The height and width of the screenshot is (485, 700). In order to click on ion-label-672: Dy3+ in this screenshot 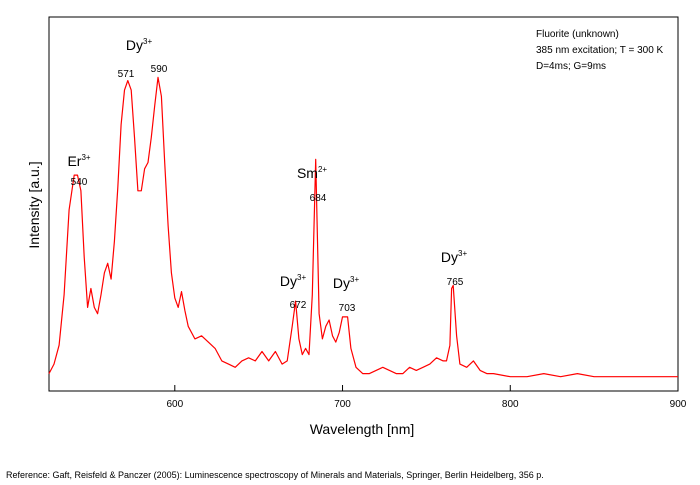, I will do `click(293, 281)`.